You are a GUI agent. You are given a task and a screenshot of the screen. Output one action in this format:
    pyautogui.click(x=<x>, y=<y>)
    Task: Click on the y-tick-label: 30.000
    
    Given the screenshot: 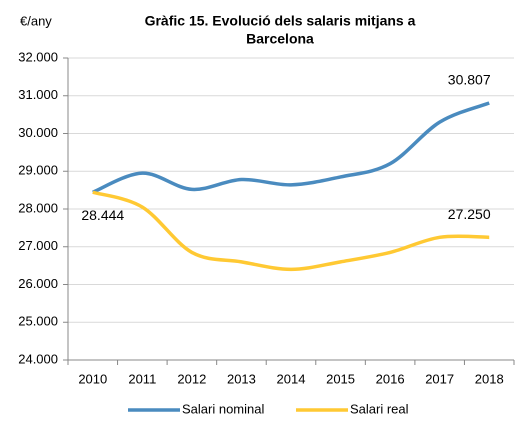 What is the action you would take?
    pyautogui.click(x=38, y=132)
    